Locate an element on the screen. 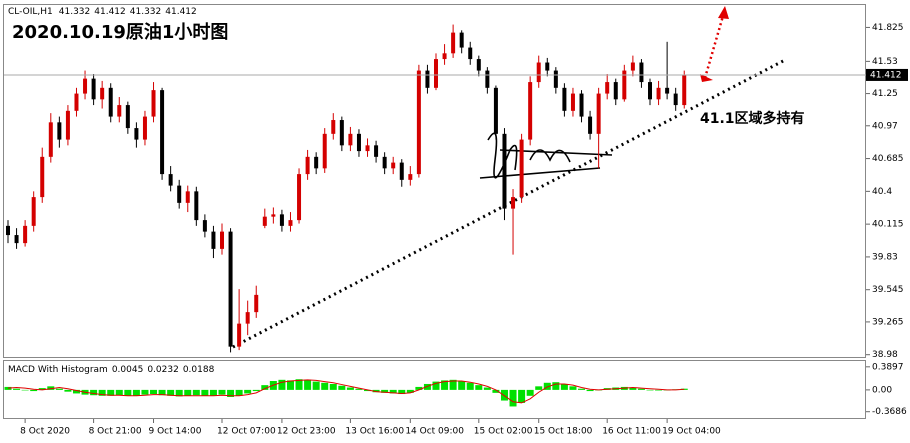  current-price-box is located at coordinates (887, 74).